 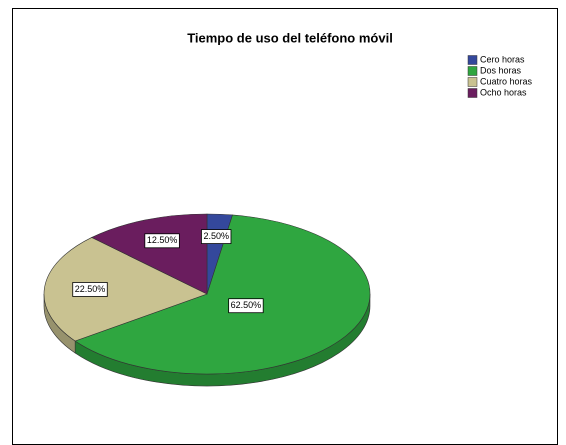 I want to click on chart-title: Tiempo de uso del teléfono móvil, so click(x=290, y=37).